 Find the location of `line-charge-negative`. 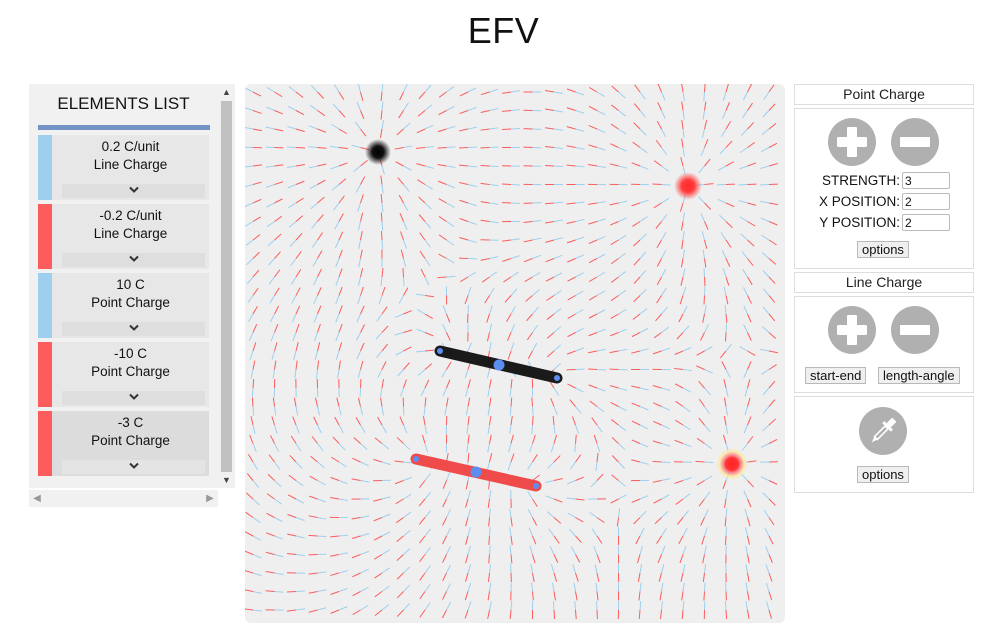

line-charge-negative is located at coordinates (476, 472).